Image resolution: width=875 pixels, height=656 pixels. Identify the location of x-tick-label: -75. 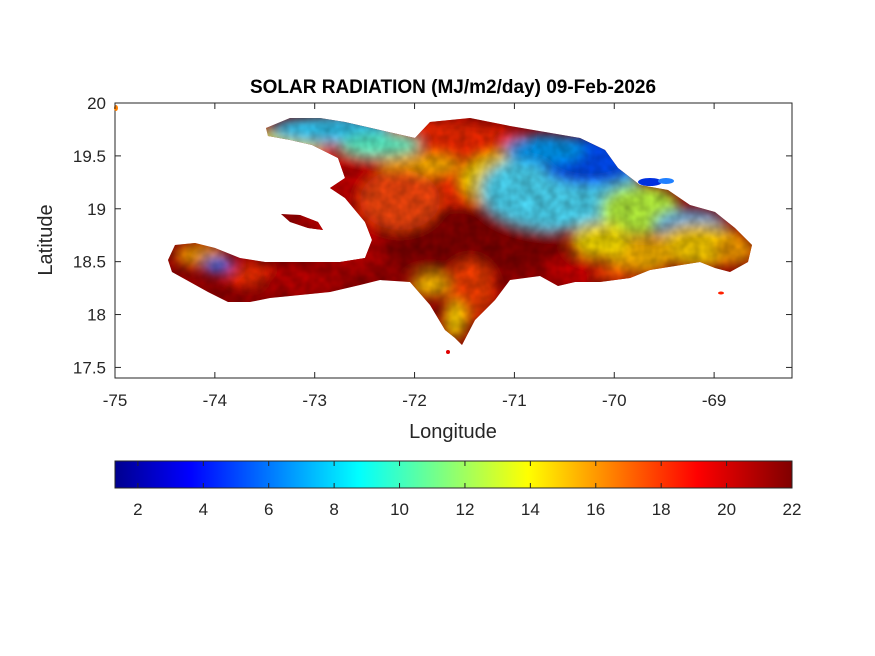
(115, 400).